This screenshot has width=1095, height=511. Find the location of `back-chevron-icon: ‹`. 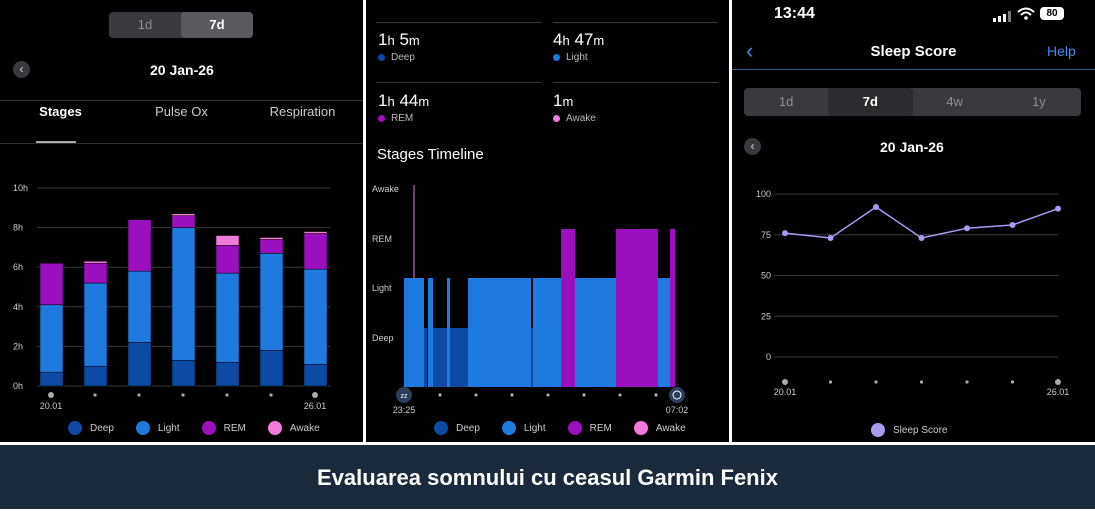

back-chevron-icon: ‹ is located at coordinates (750, 50).